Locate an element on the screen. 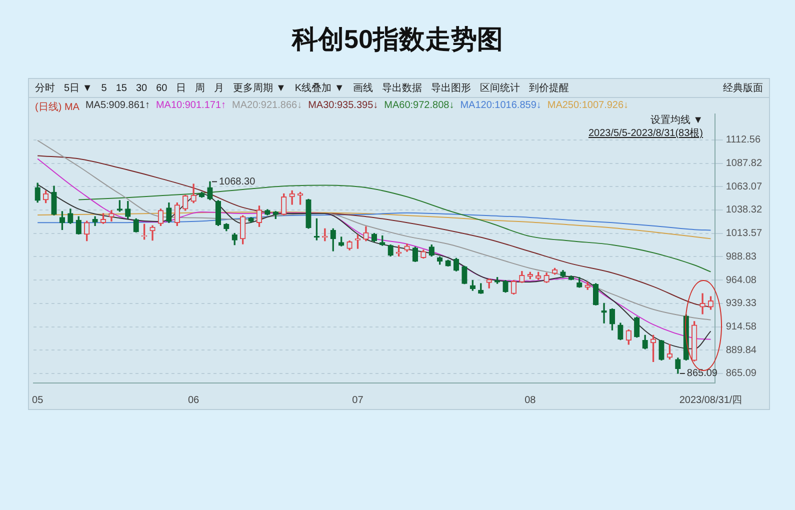  text: MA60:972.808↓ is located at coordinates (419, 106).